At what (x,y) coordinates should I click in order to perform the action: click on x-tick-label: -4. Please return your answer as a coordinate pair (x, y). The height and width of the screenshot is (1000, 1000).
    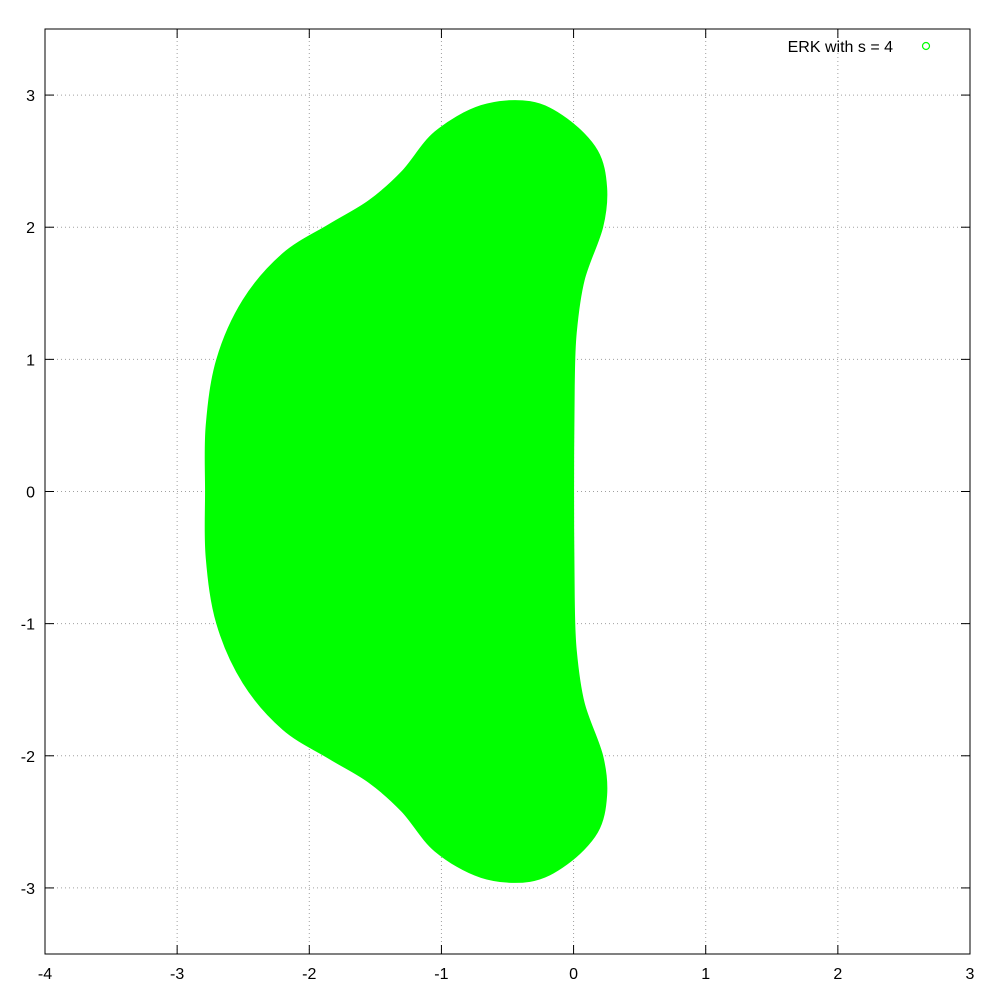
    Looking at the image, I should click on (45, 974).